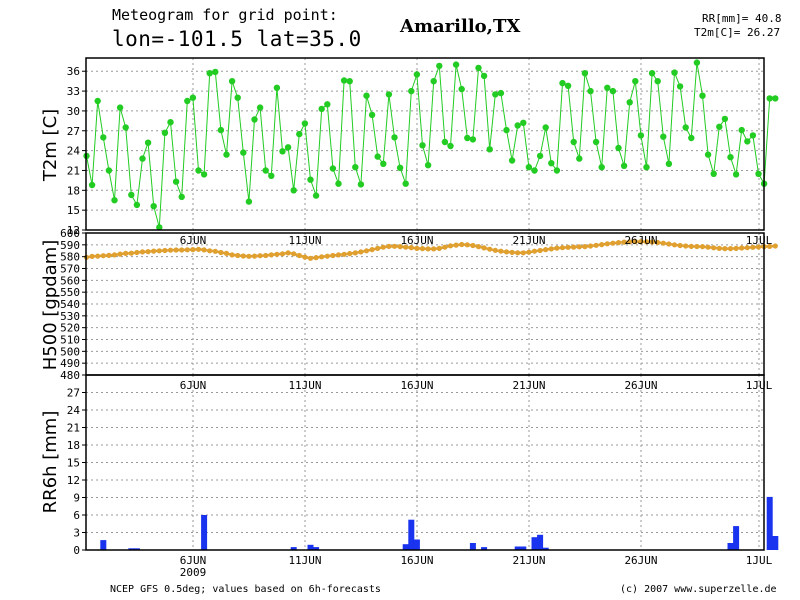  Describe the element at coordinates (193, 572) in the screenshot. I see `x-year-label: 2009` at that location.